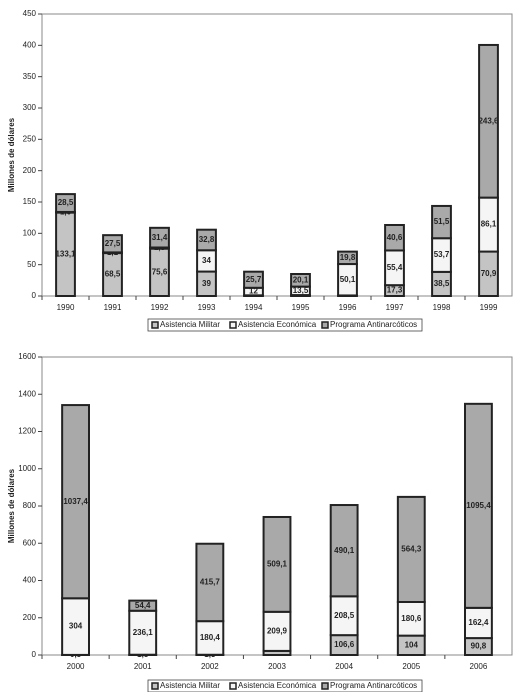 The height and width of the screenshot is (692, 522). Describe the element at coordinates (207, 307) in the screenshot. I see `x-tick-label: 1993` at that location.